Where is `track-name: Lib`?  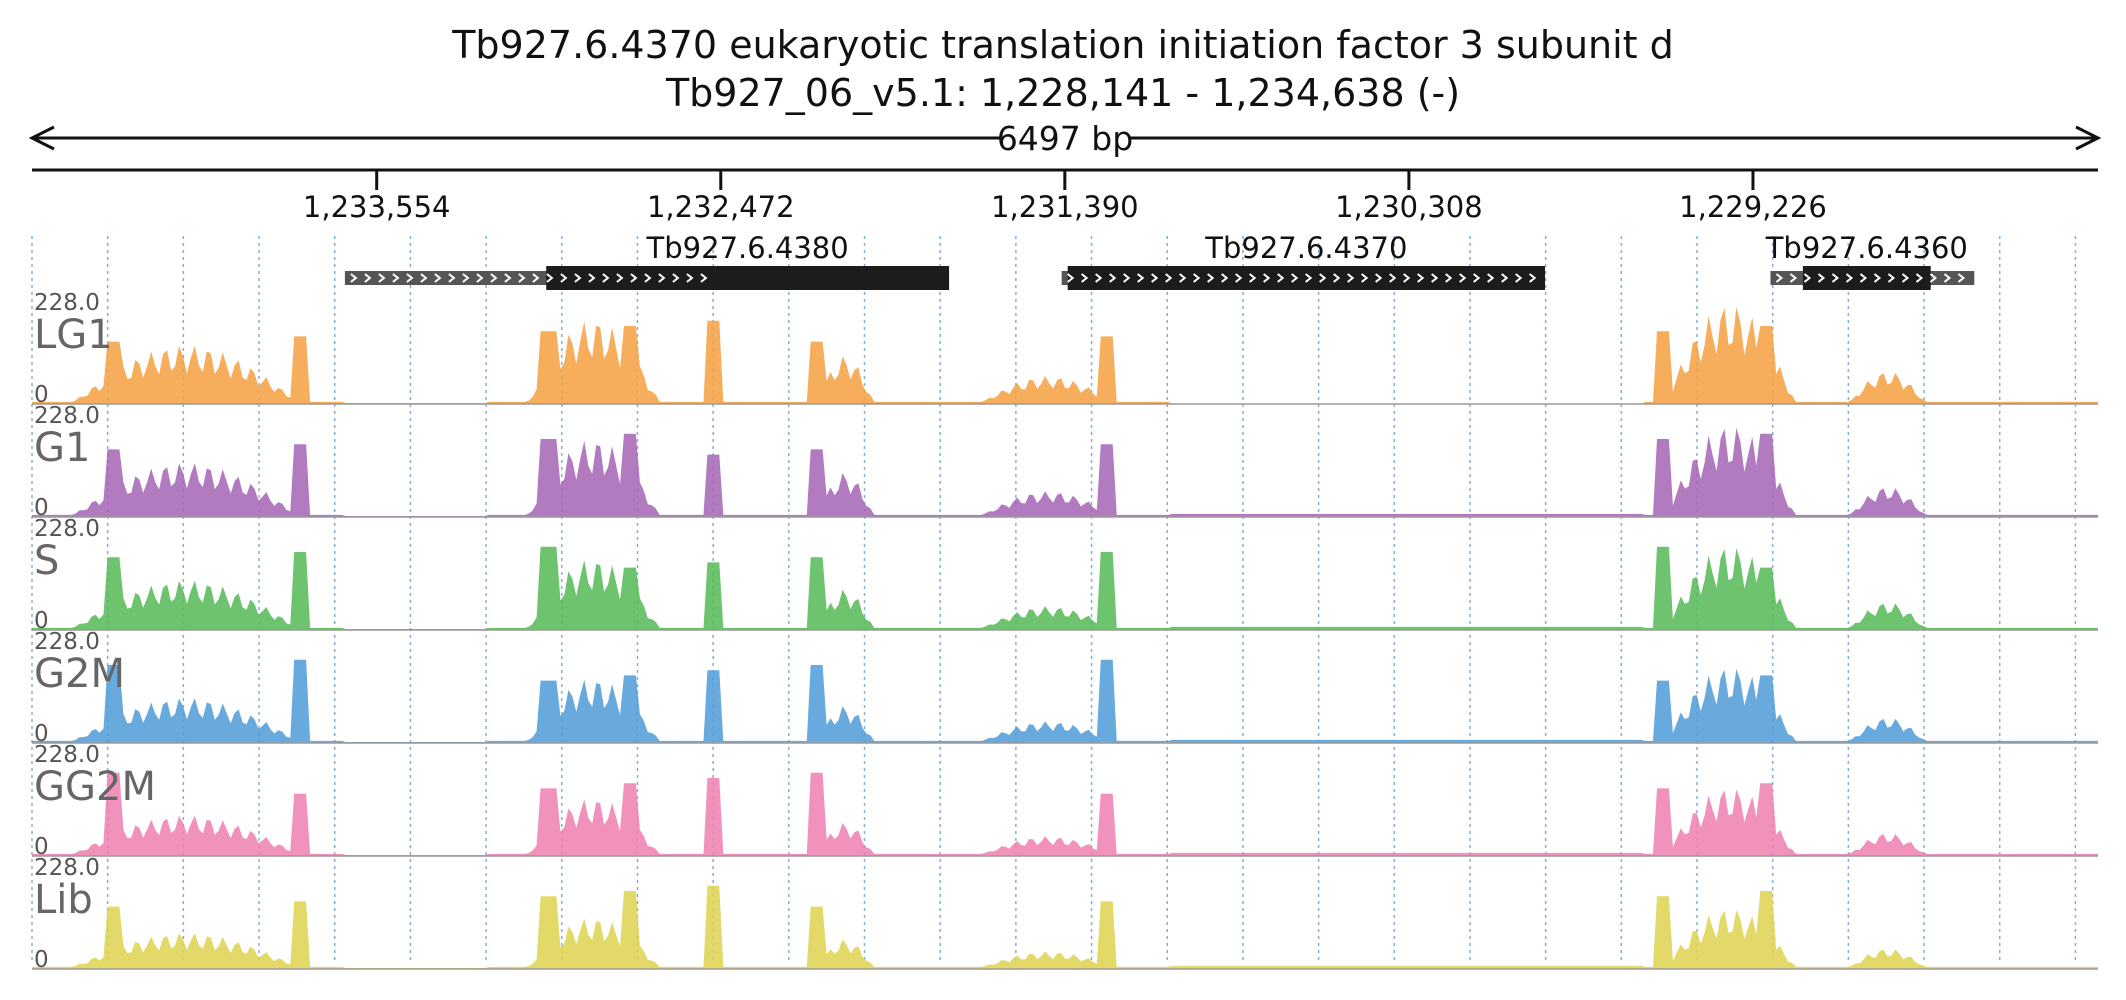 track-name: Lib is located at coordinates (63, 900).